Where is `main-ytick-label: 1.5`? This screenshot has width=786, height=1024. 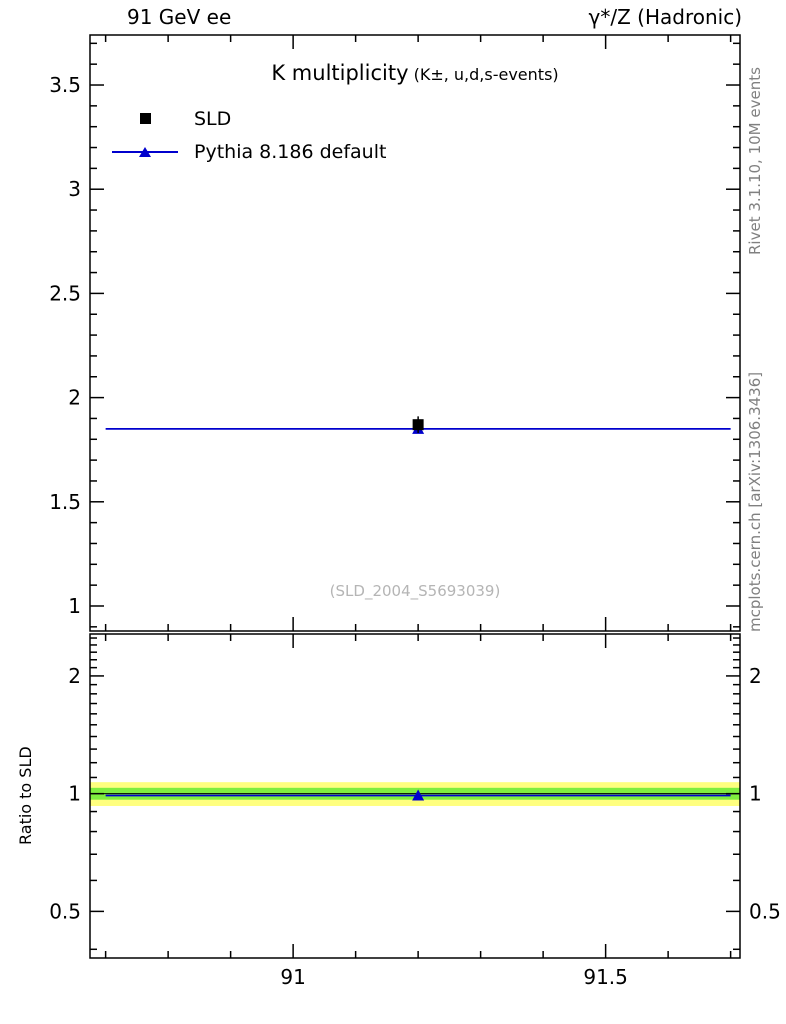 main-ytick-label: 1.5 is located at coordinates (65, 502).